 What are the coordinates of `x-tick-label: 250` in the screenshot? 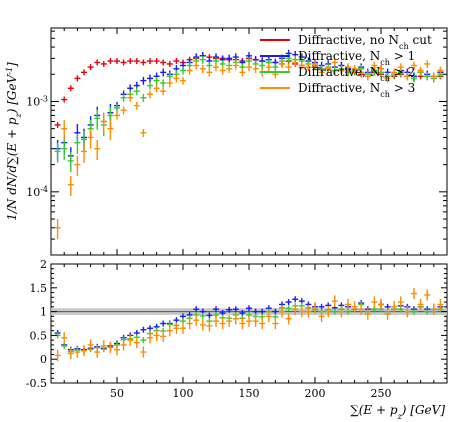 It's located at (381, 393).